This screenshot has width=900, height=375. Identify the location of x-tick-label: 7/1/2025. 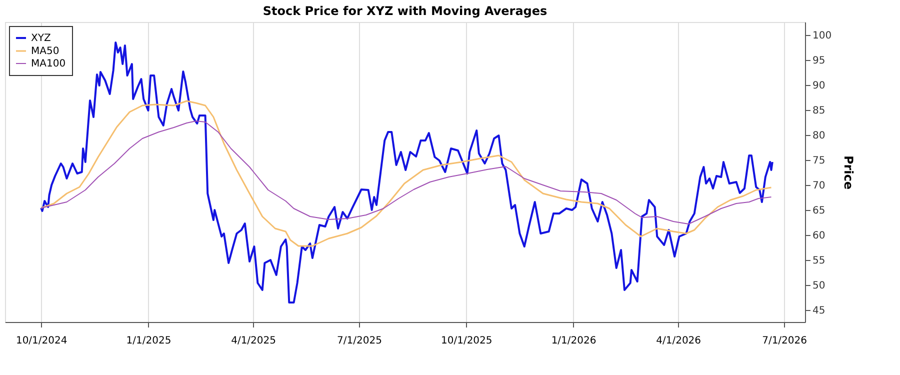
(359, 341).